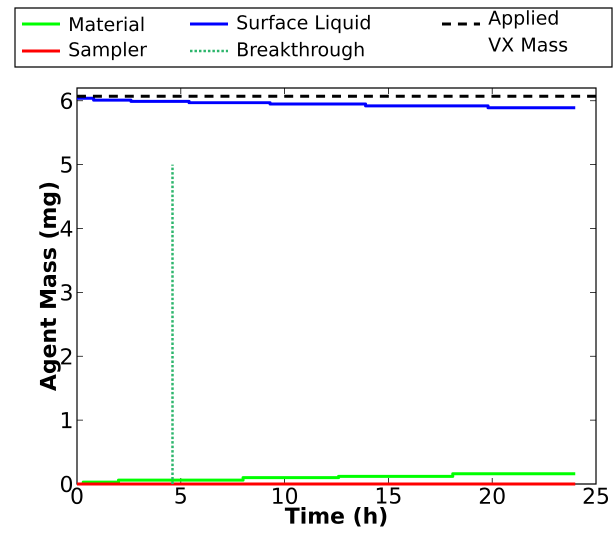 This screenshot has width=614, height=553. I want to click on x-tick-label: 25, so click(596, 496).